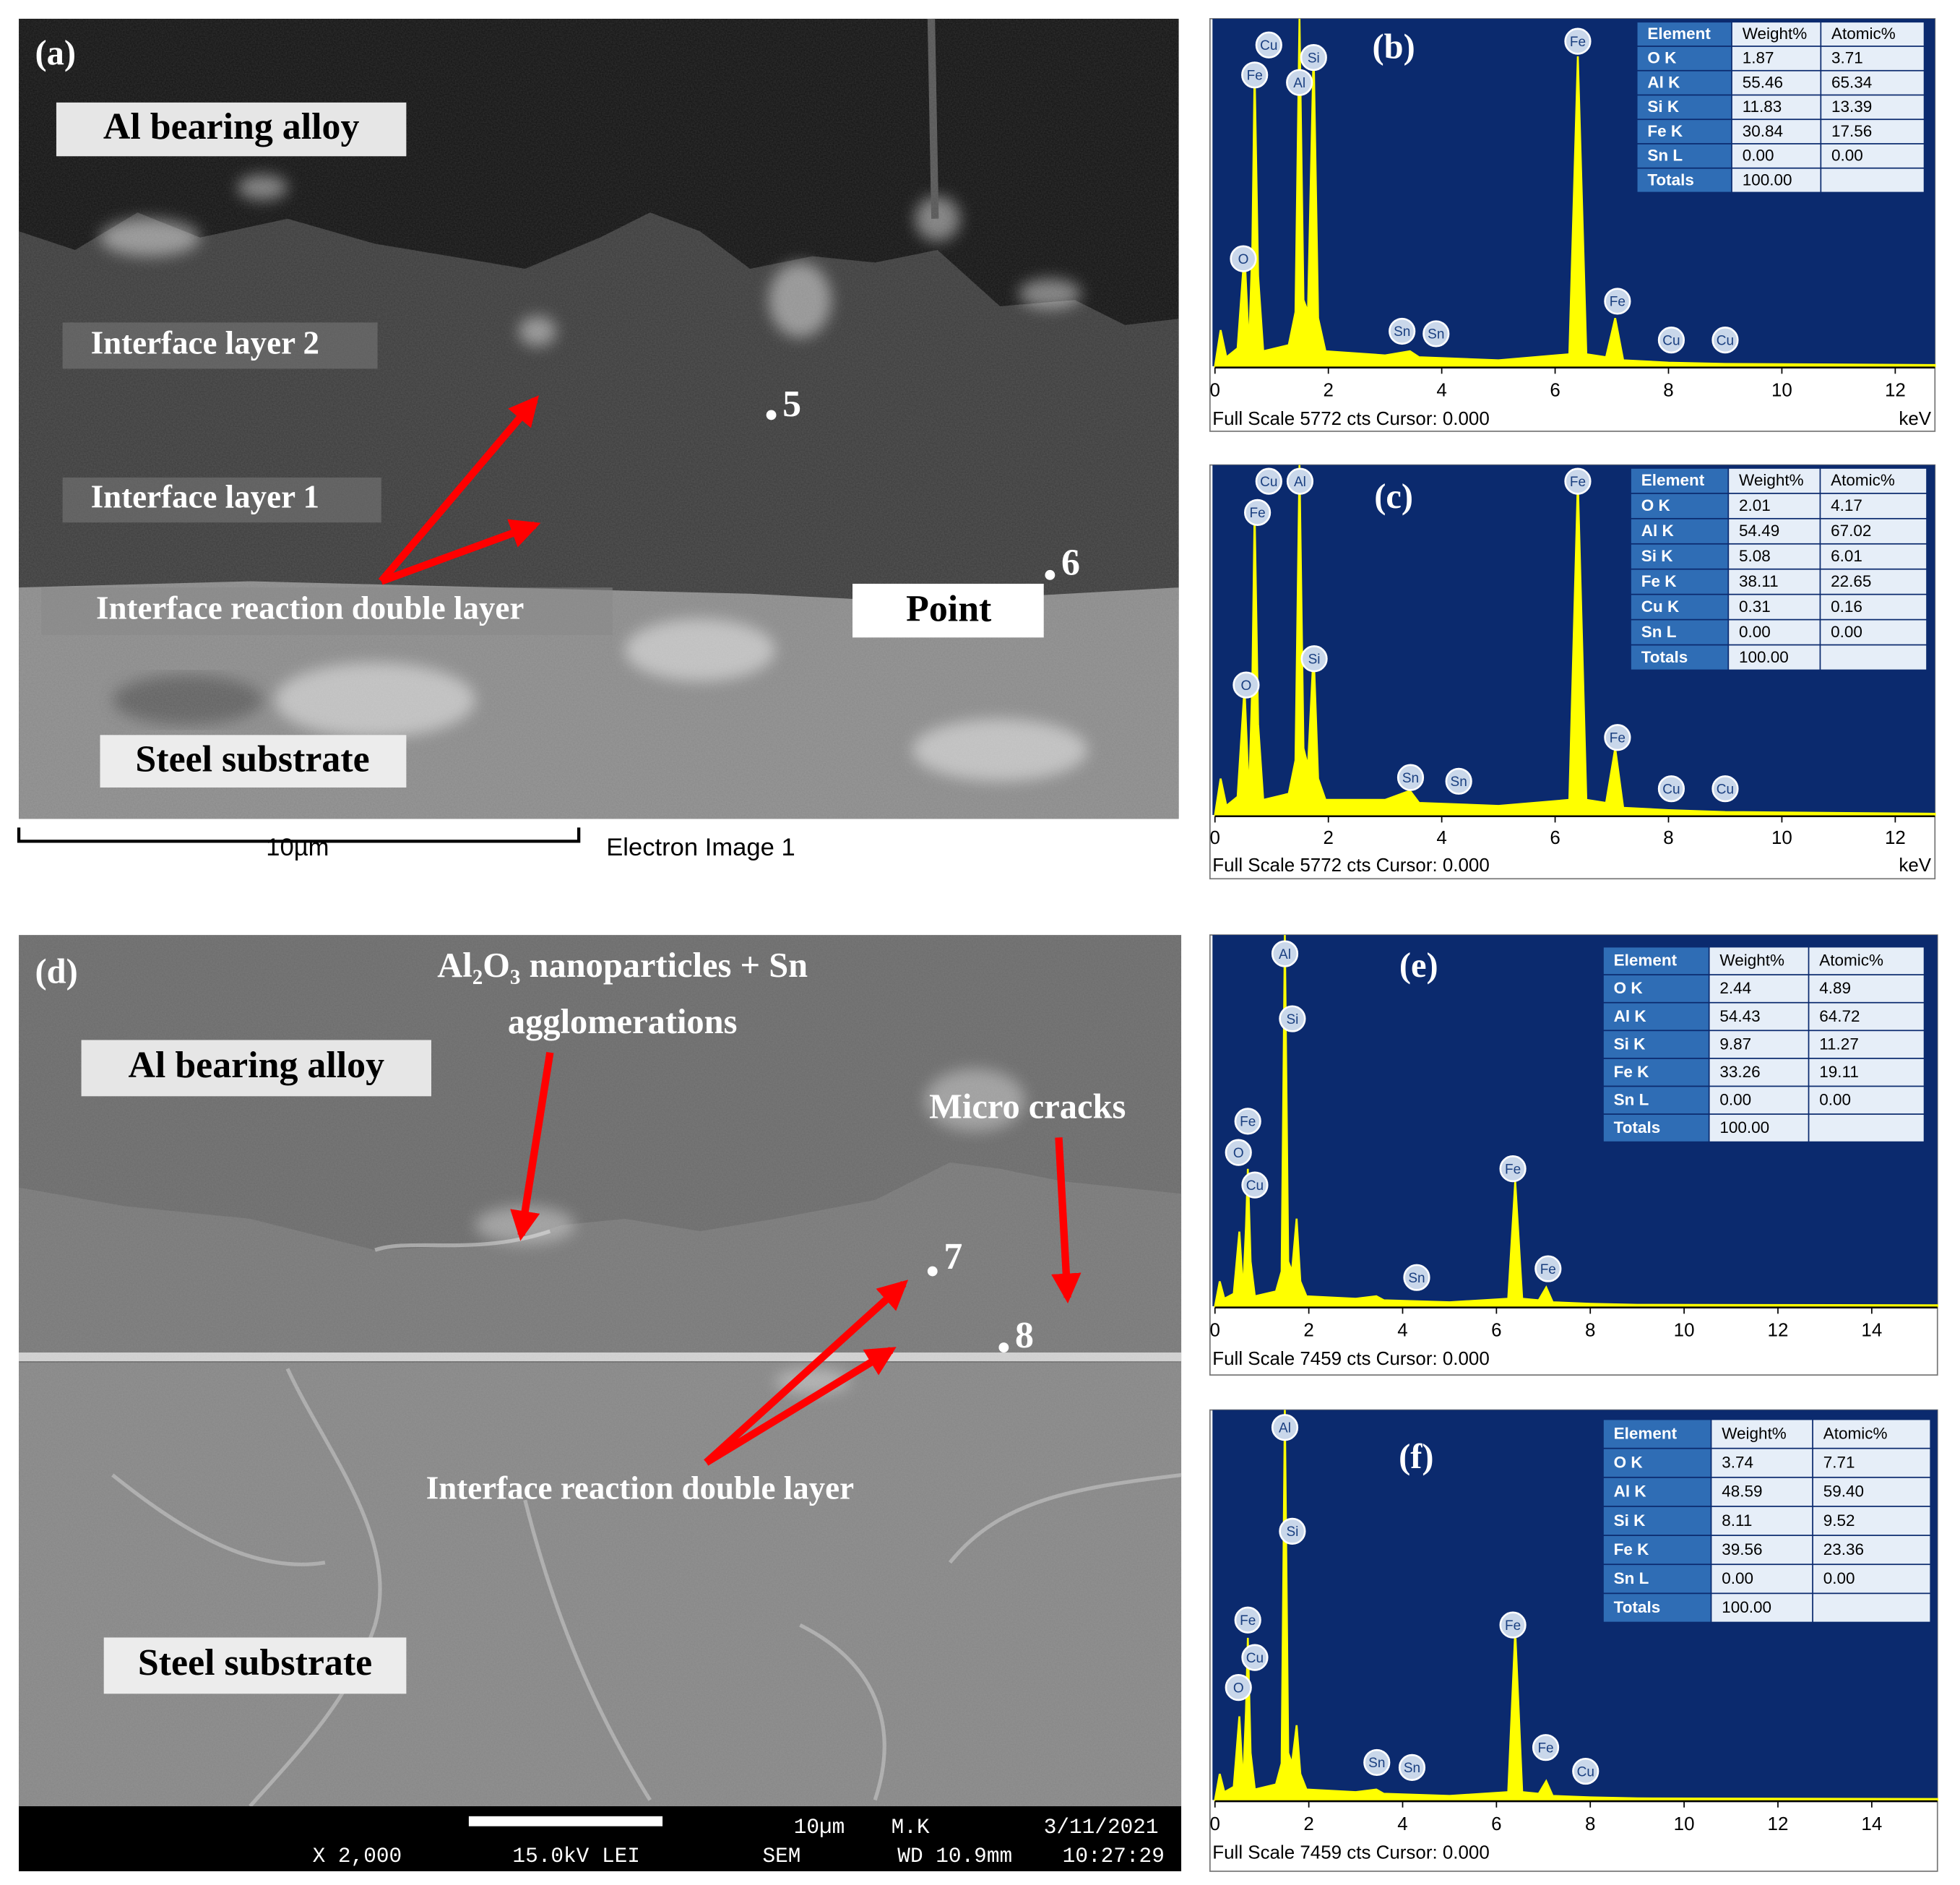 This screenshot has height=1885, width=1960. What do you see at coordinates (1759, 581) in the screenshot?
I see `table-cell-text: 38.11` at bounding box center [1759, 581].